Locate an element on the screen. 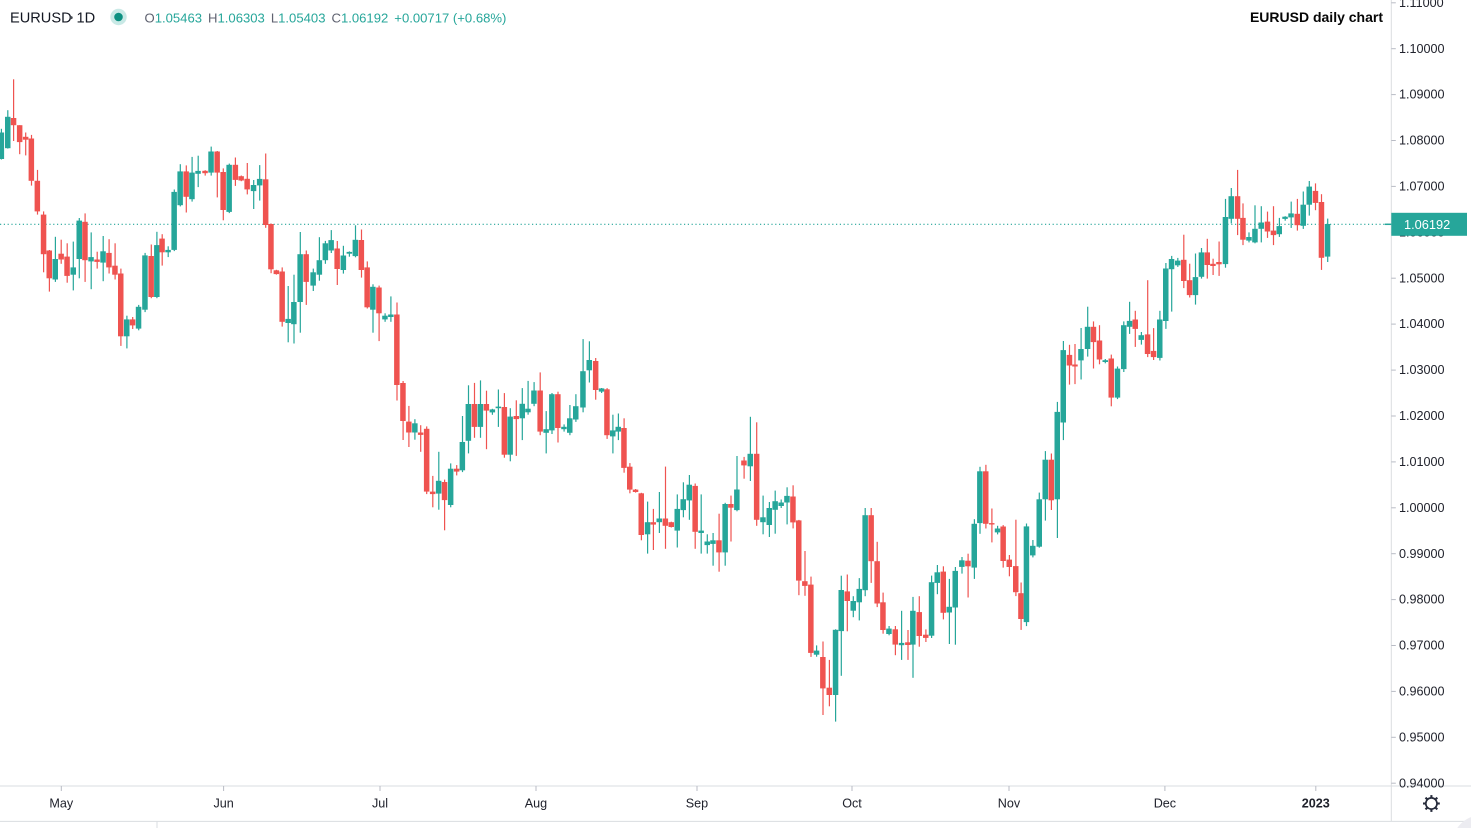 Image resolution: width=1471 pixels, height=828 pixels. svg-text: Jul is located at coordinates (380, 804).